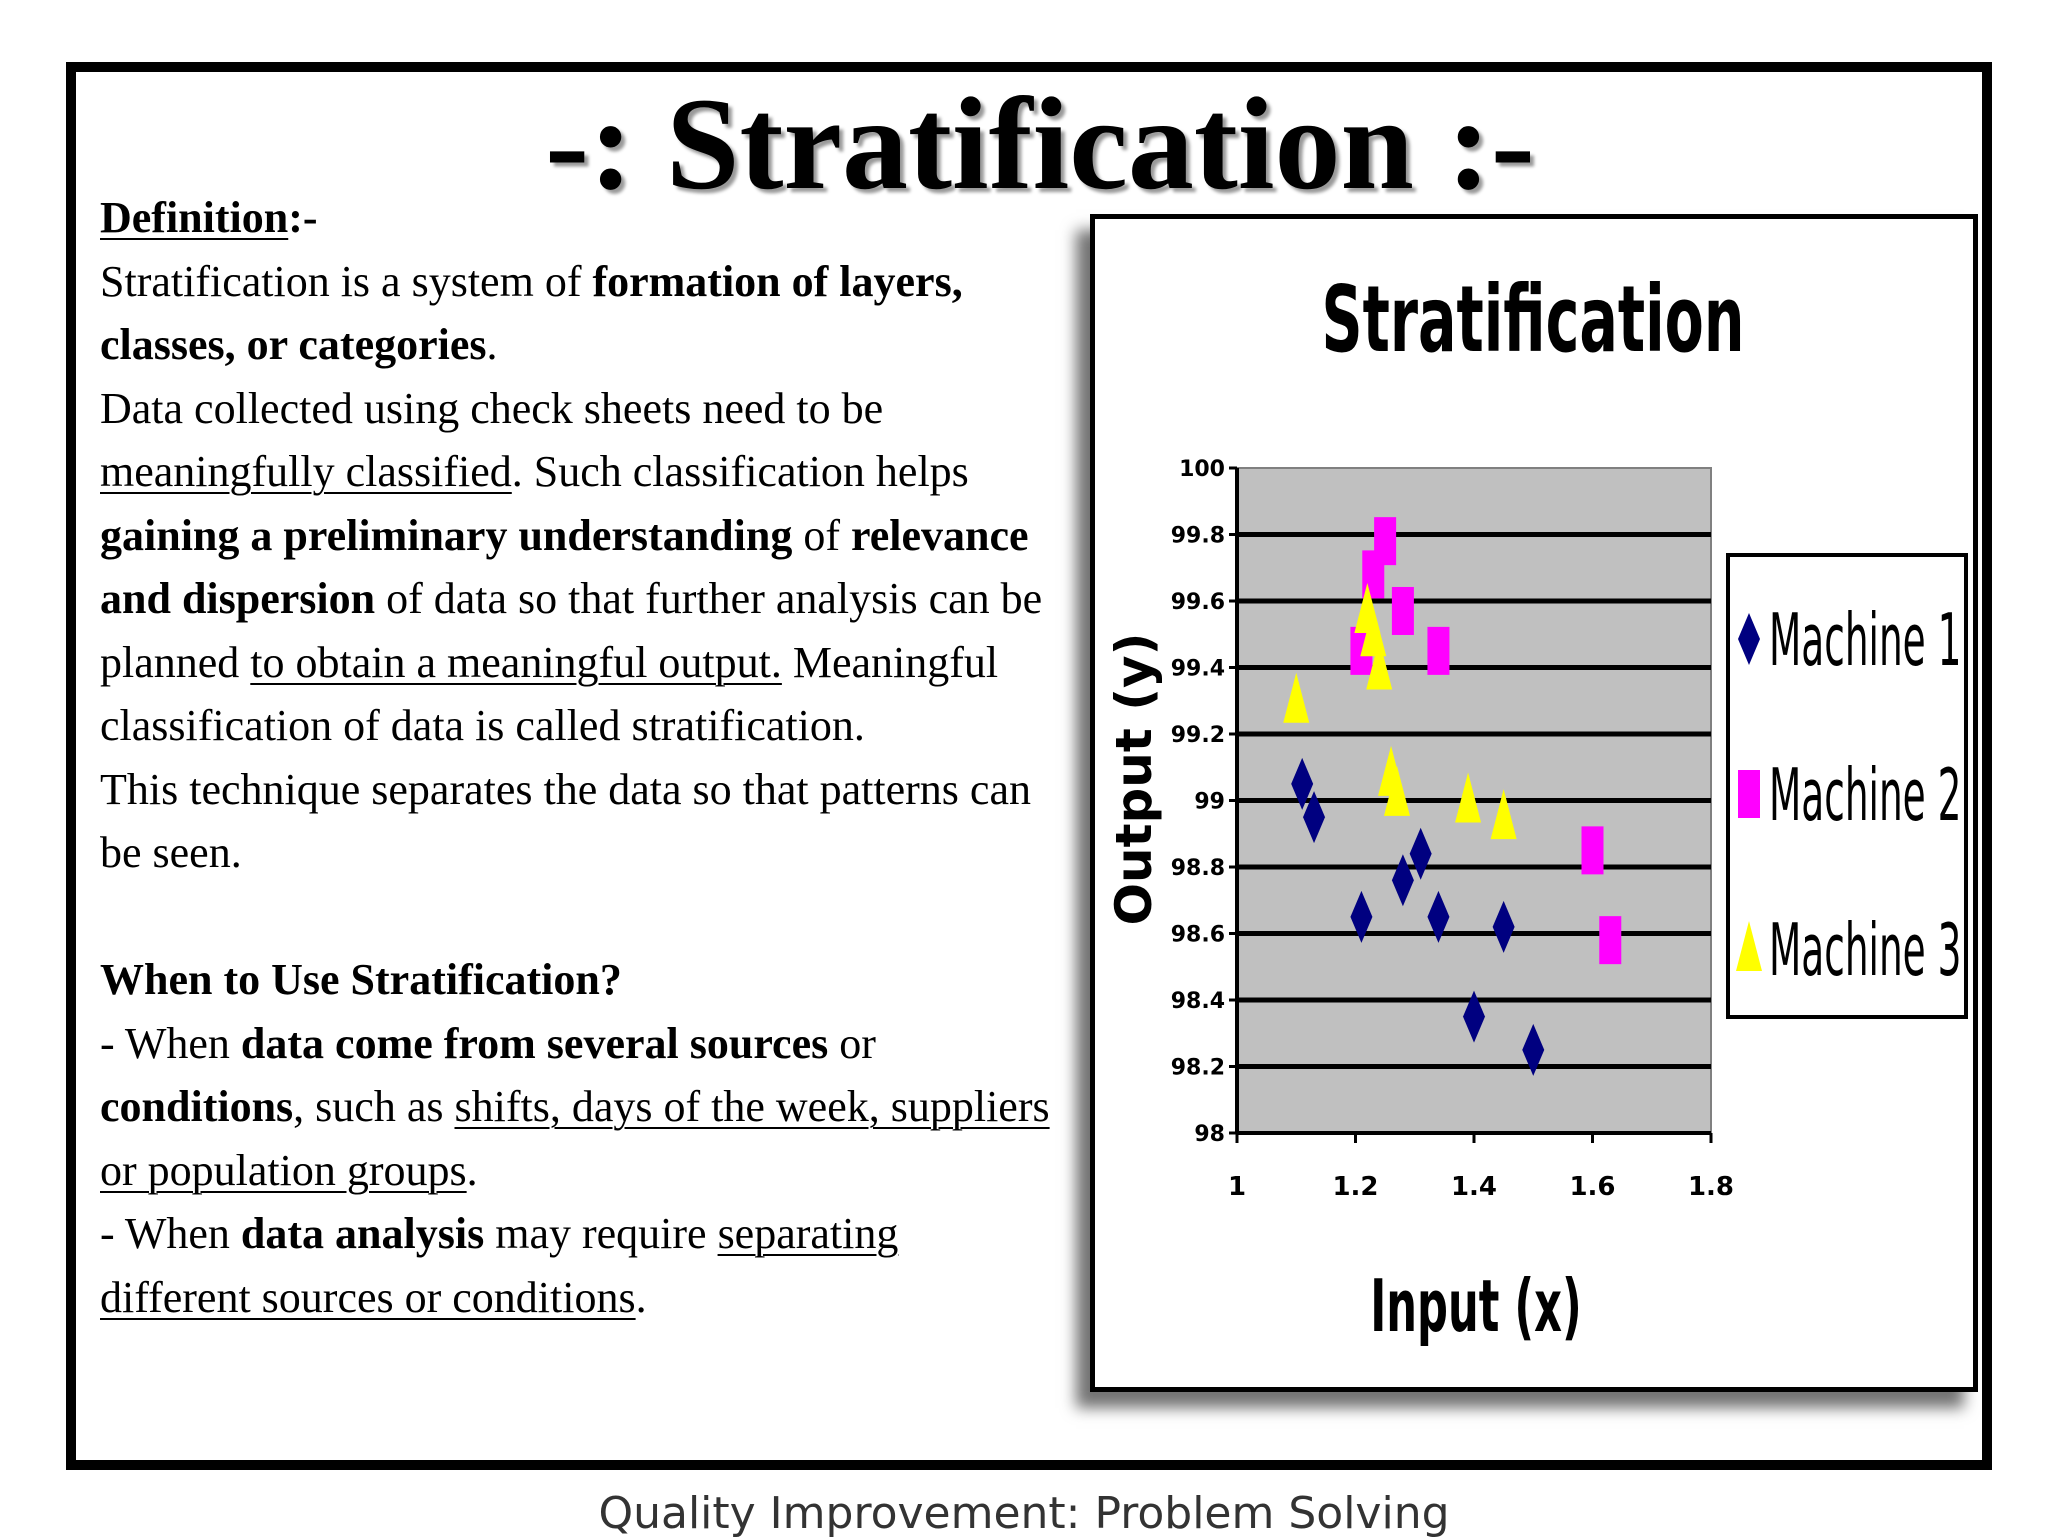  I want to click on legend-label-machine-3: Machine 3, so click(1865, 951).